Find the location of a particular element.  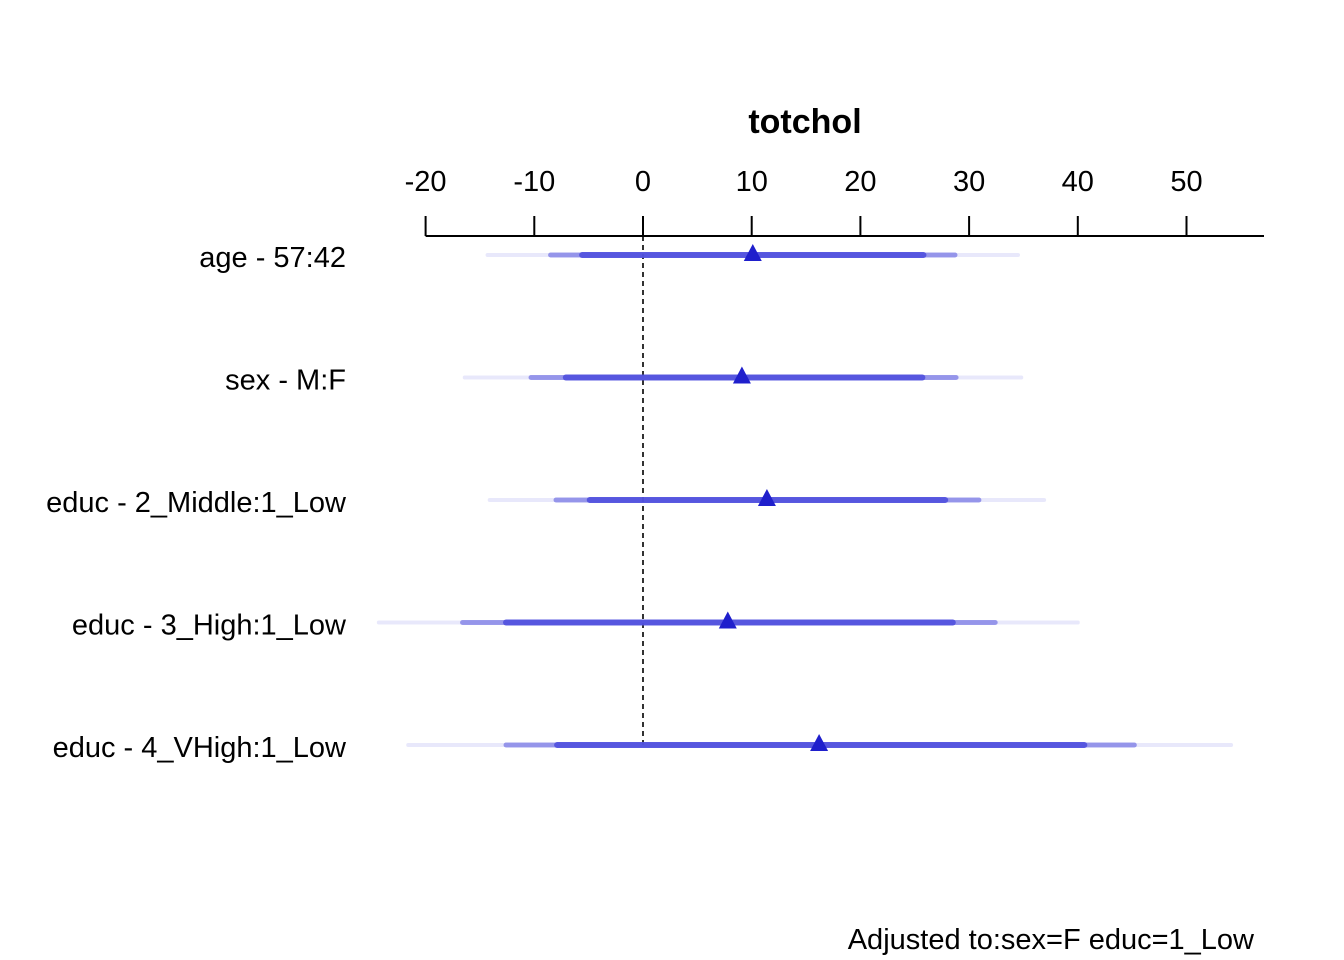

row-label: educ - 4_VHigh:1_Low is located at coordinates (200, 748).